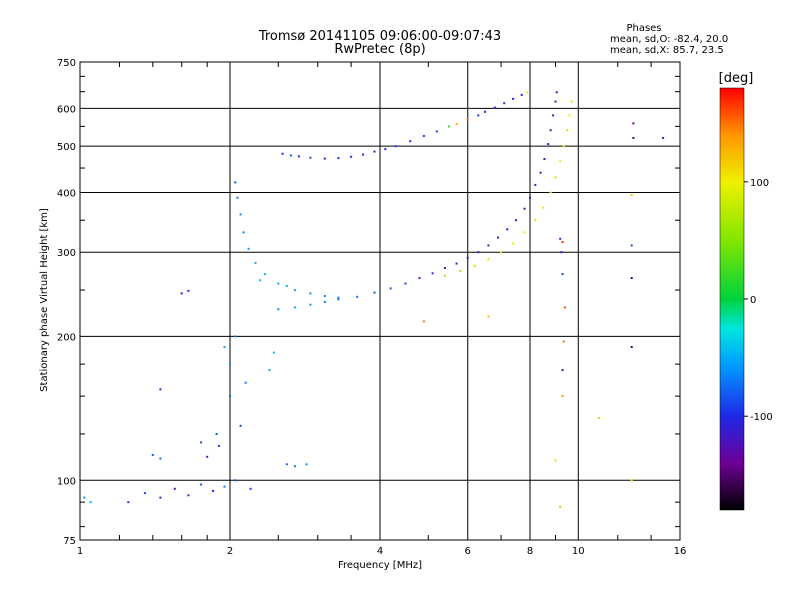 The width and height of the screenshot is (800, 600). Describe the element at coordinates (530, 551) in the screenshot. I see `x-tick-label: 8` at that location.